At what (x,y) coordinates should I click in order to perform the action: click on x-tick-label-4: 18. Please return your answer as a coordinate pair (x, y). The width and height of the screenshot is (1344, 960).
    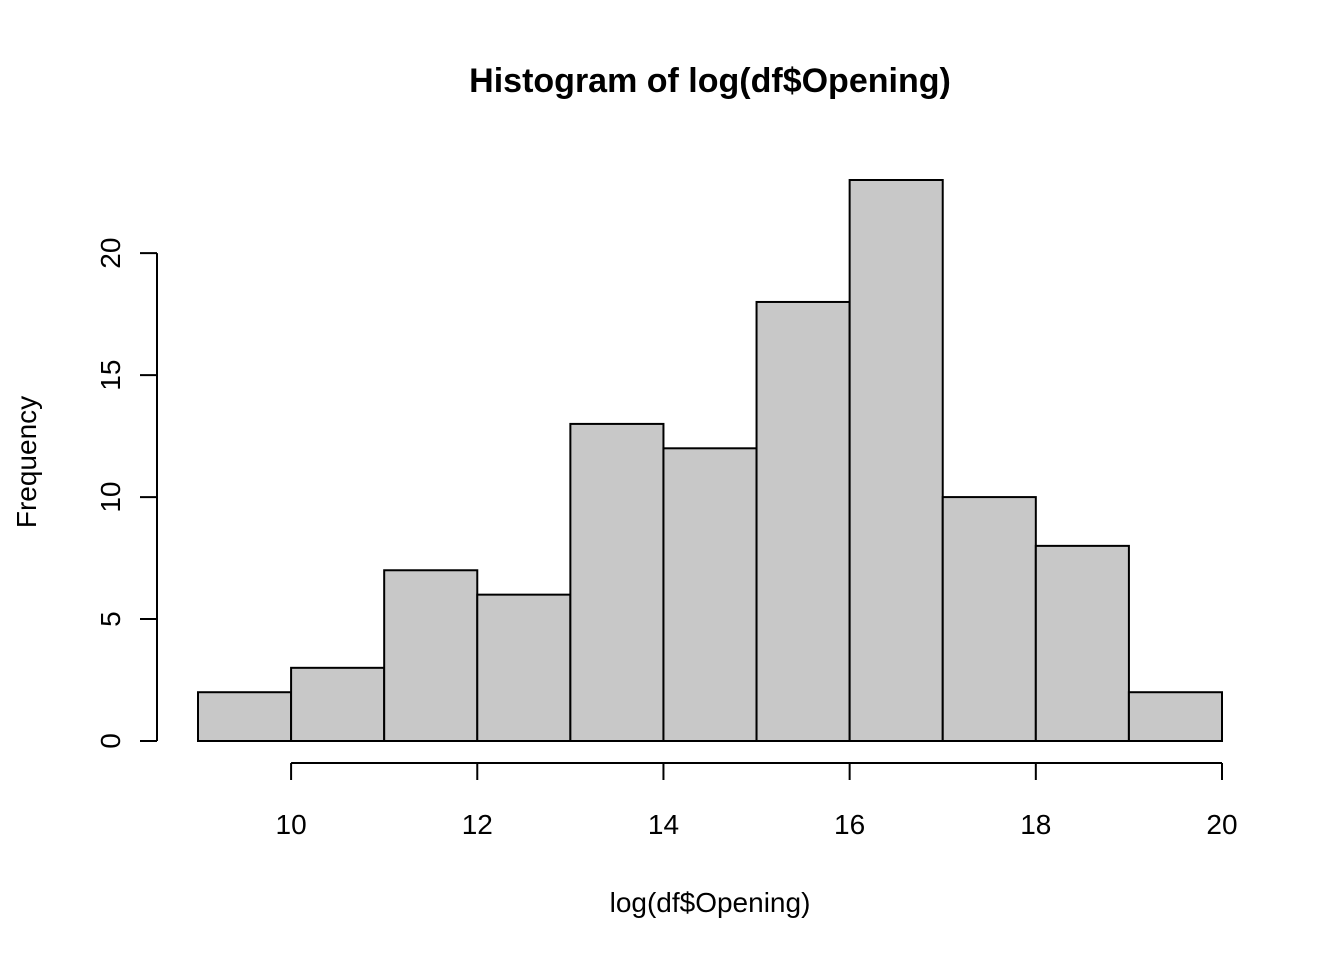
    Looking at the image, I should click on (1035, 824).